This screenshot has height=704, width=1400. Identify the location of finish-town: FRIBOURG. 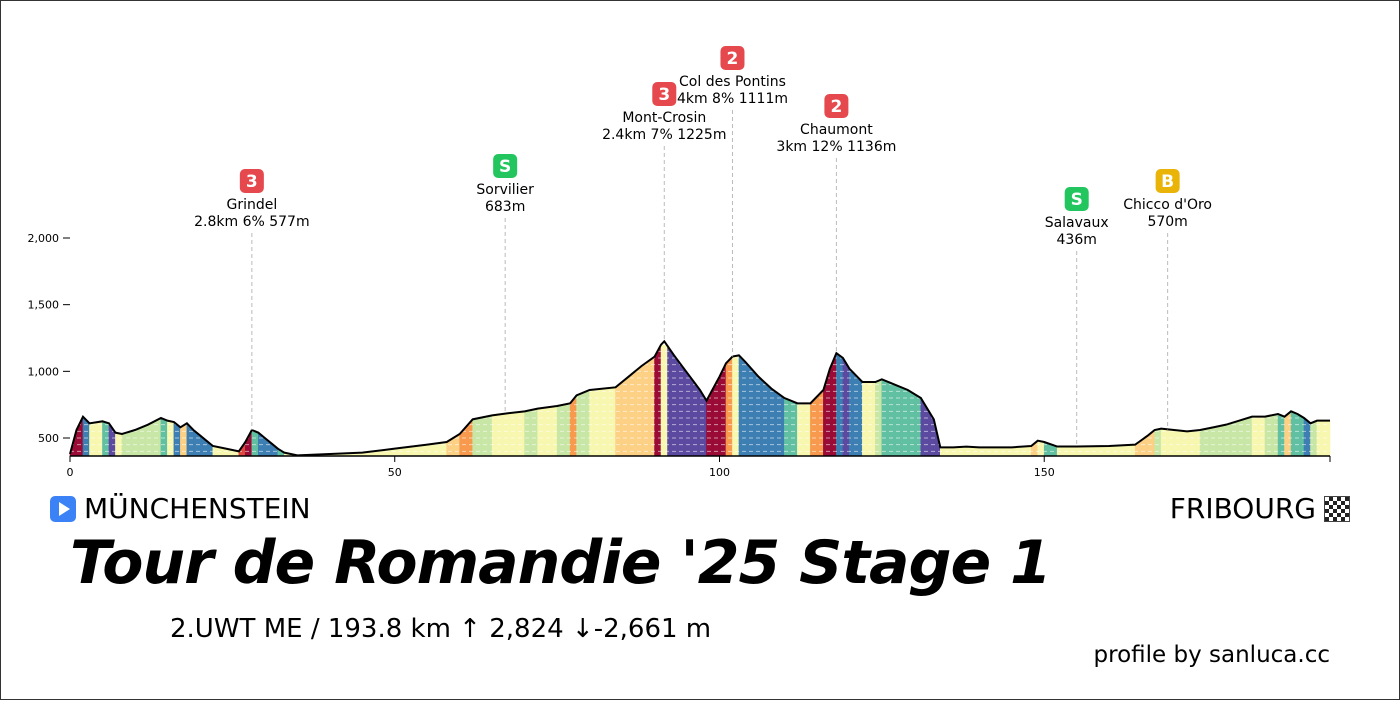
(1242, 508).